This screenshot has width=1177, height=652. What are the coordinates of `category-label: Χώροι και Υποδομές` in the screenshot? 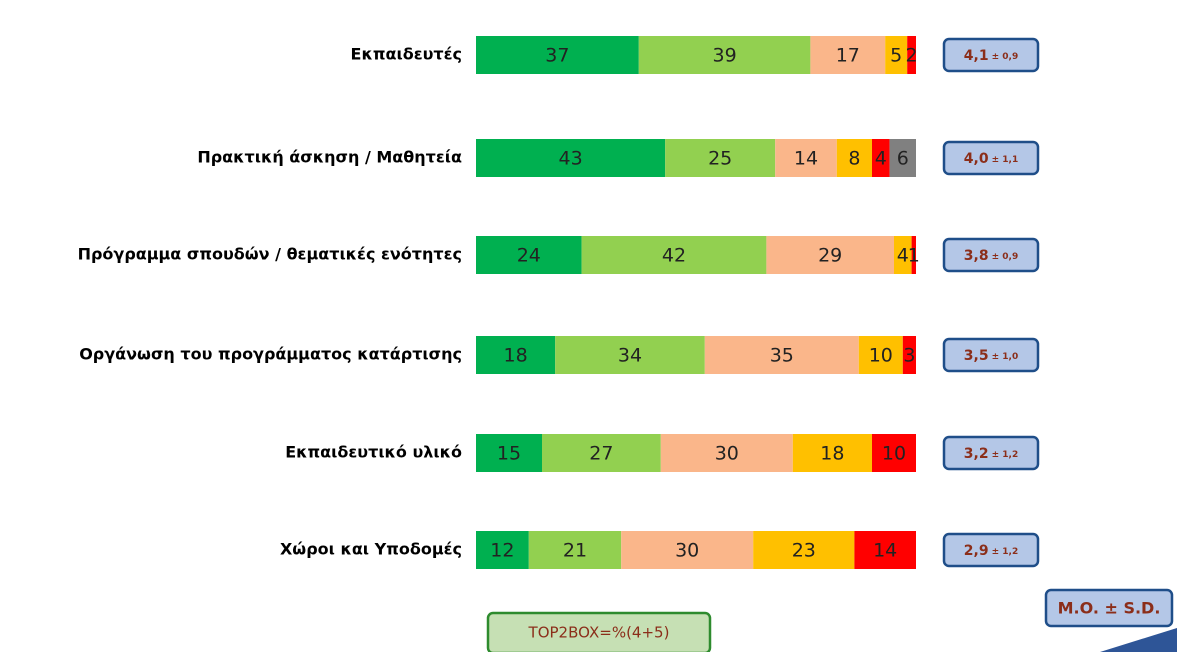 It's located at (371, 549).